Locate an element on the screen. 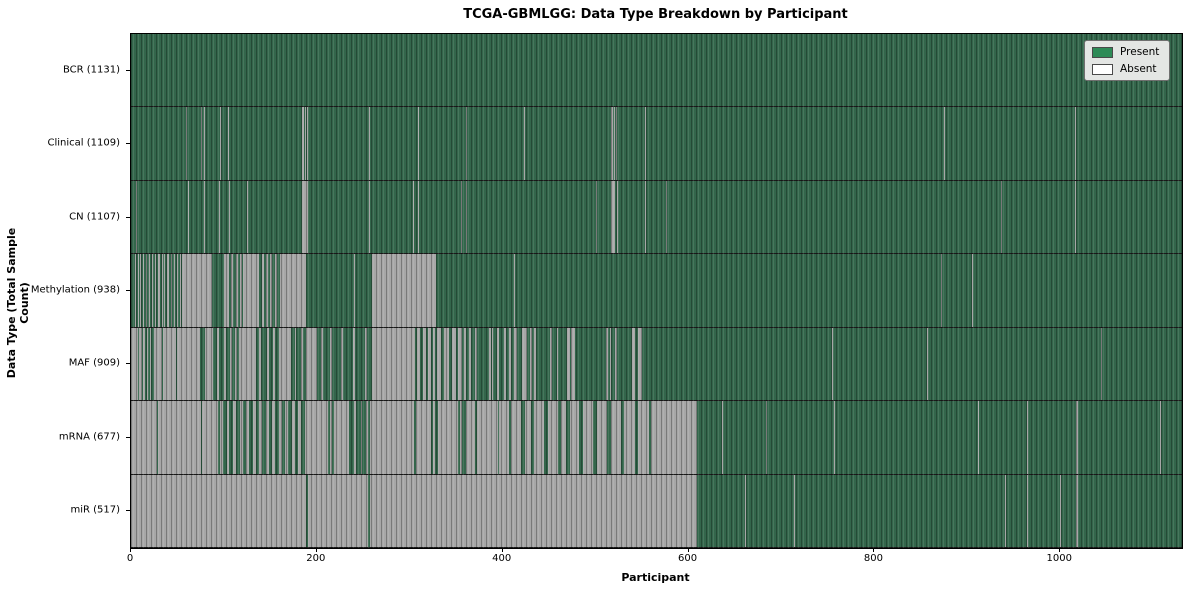 The image size is (1200, 600). legend-label-present: Present is located at coordinates (1140, 52).